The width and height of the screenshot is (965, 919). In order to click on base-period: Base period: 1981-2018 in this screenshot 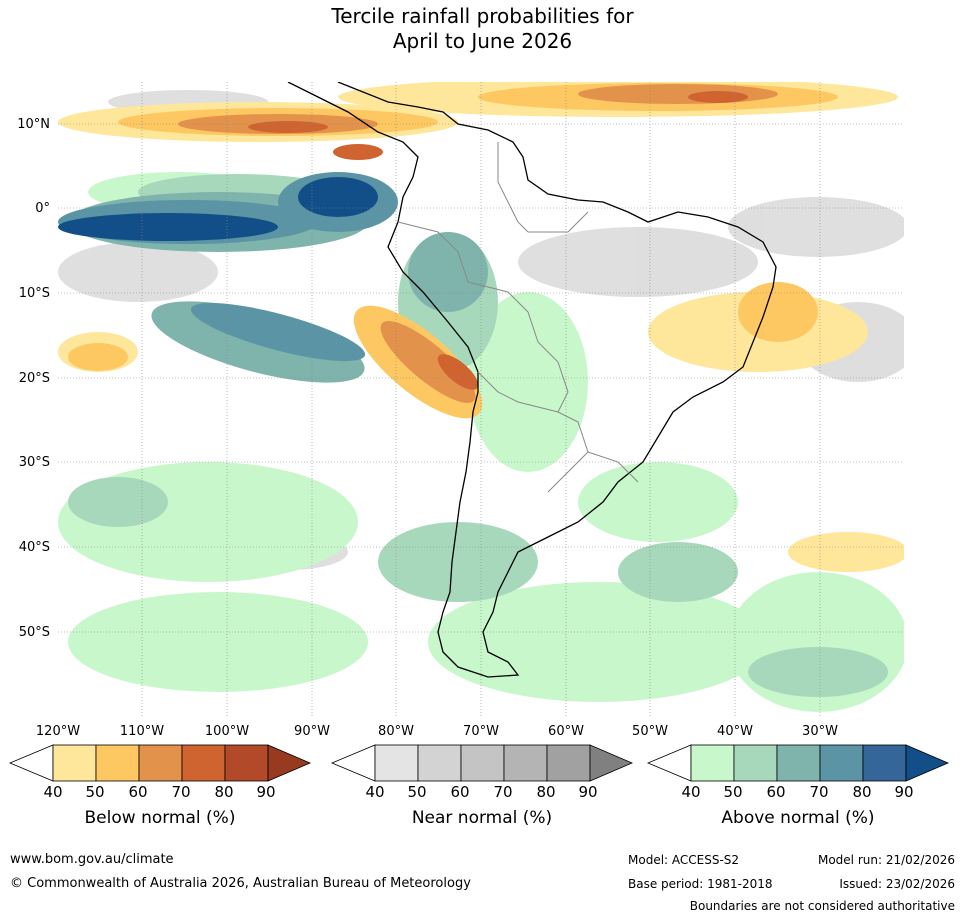, I will do `click(700, 884)`.